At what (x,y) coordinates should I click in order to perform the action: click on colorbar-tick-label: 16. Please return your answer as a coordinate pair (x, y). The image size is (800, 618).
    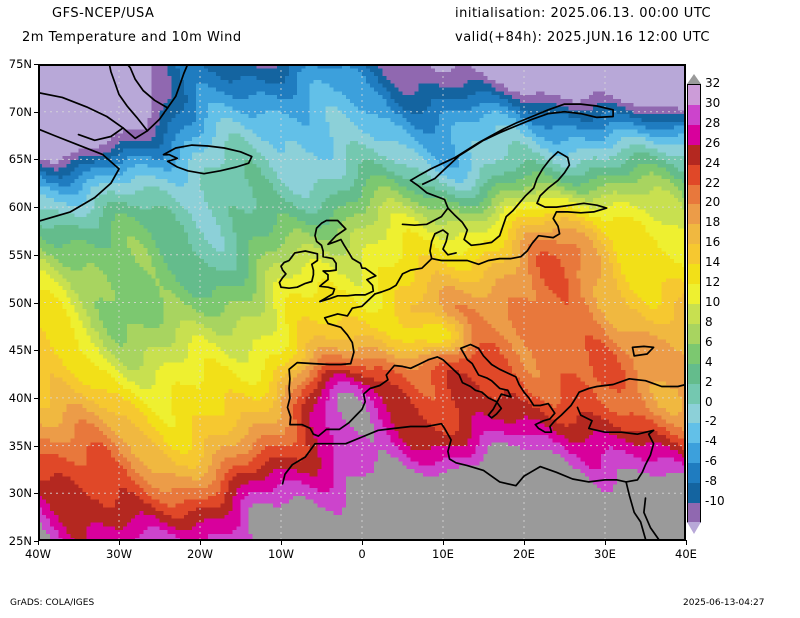
    Looking at the image, I should click on (712, 242).